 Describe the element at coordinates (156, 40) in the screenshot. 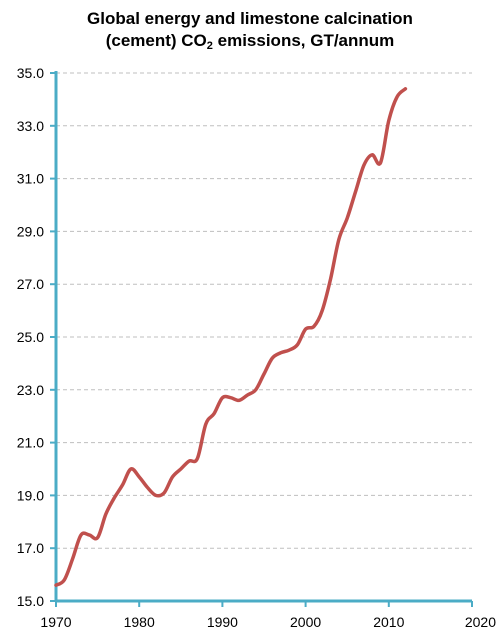

I see `chart-title-line2-a: (cement) CO` at that location.